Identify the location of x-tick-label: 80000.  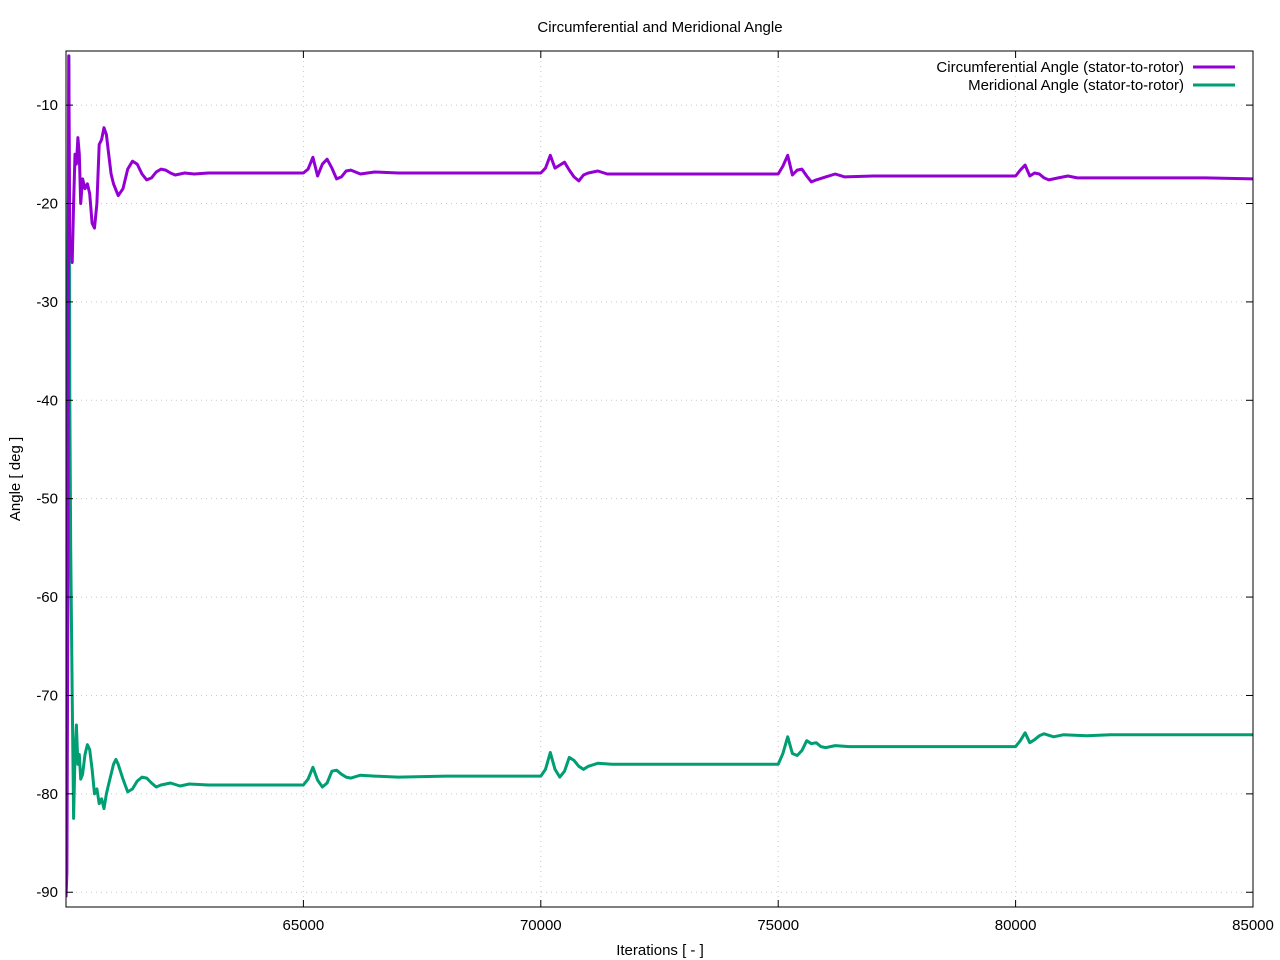
(1016, 925).